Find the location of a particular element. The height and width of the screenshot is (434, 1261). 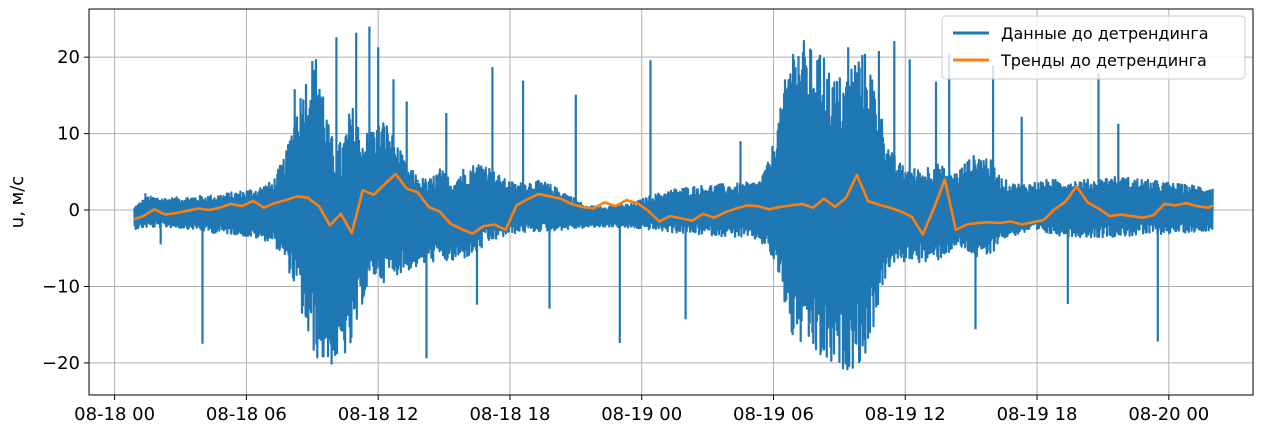

x-tick-label: 08-18 00 is located at coordinates (114, 414).